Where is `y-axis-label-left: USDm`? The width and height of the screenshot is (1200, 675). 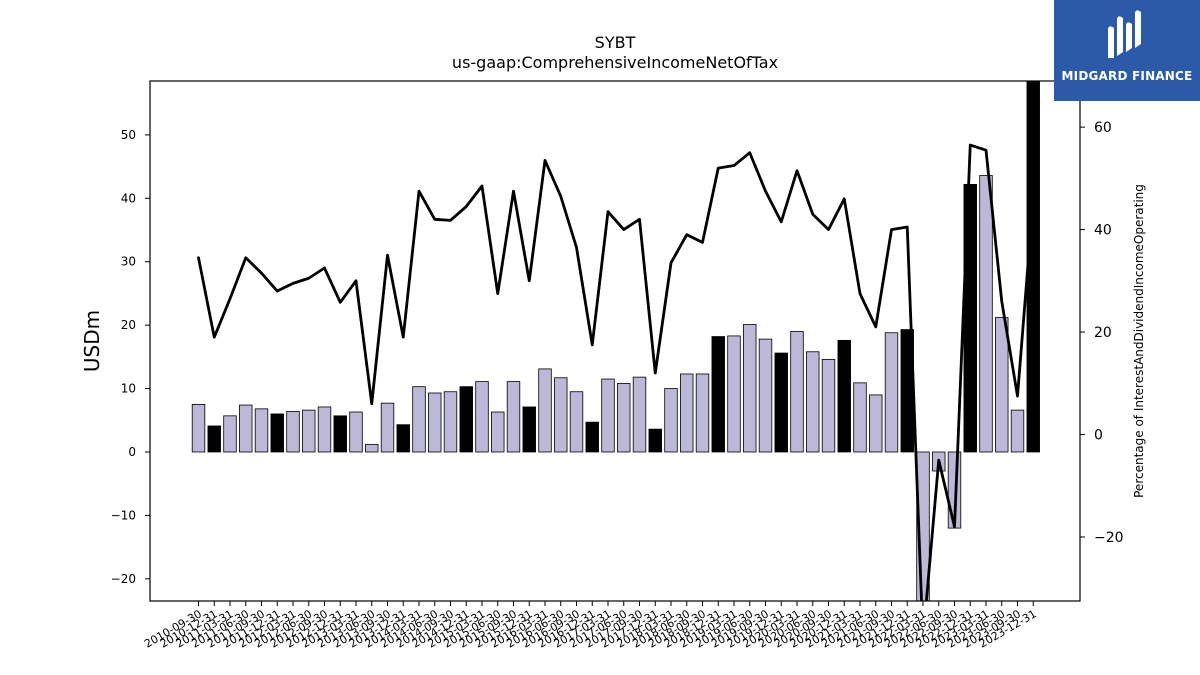 y-axis-label-left: USDm is located at coordinates (92, 341).